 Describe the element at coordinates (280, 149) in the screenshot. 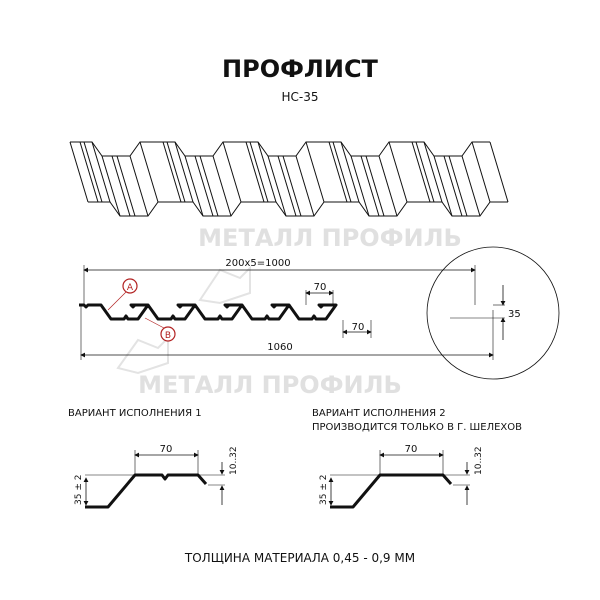

I see `sheet-top-edge` at that location.